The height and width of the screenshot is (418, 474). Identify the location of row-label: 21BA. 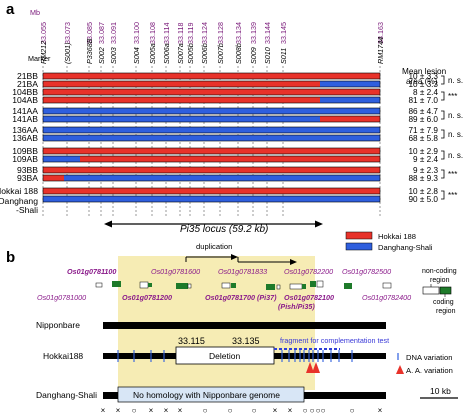
(27, 84).